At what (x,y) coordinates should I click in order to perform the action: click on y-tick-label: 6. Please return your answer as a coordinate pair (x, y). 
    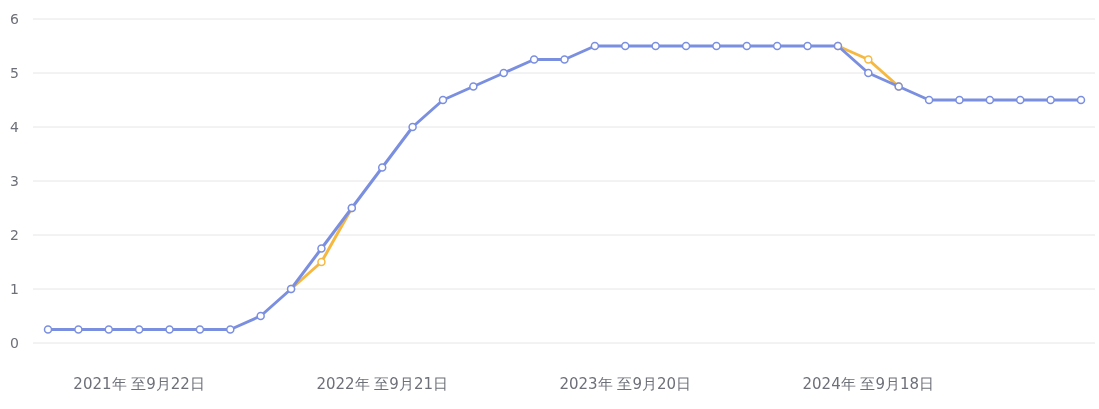
    Looking at the image, I should click on (15, 19).